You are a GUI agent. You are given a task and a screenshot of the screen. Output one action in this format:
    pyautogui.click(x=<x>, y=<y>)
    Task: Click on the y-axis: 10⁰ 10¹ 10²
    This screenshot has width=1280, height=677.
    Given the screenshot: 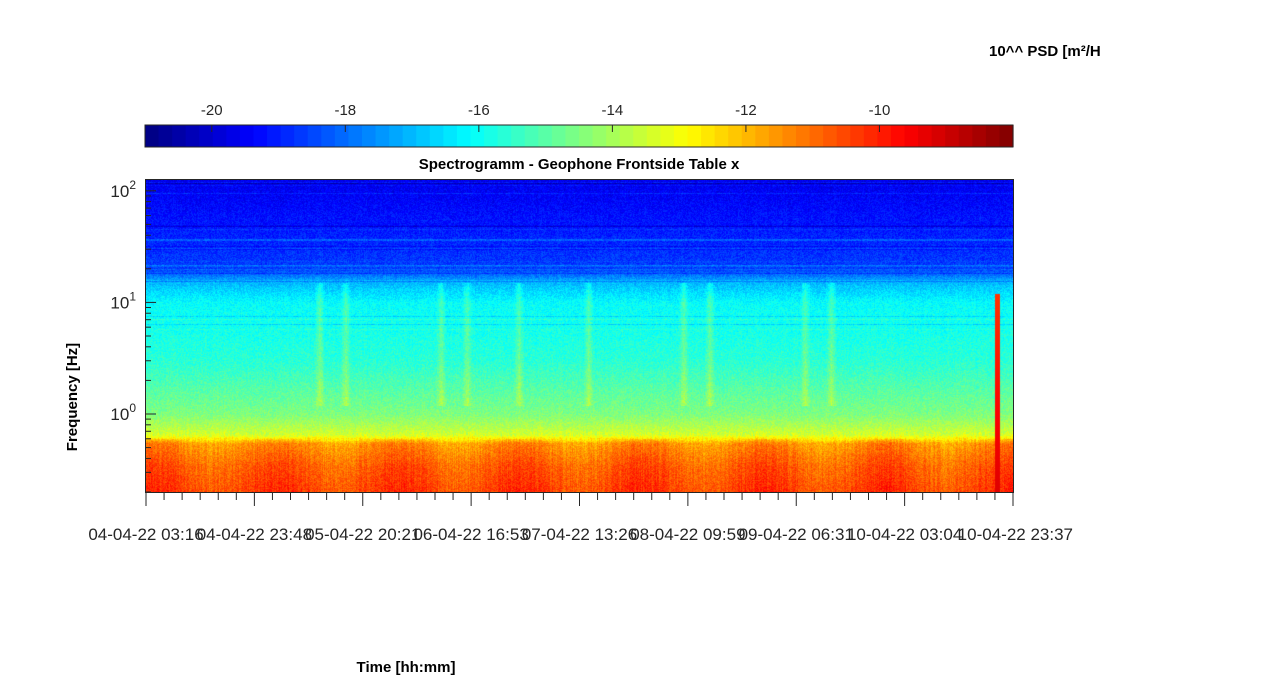 What is the action you would take?
    pyautogui.click(x=133, y=335)
    